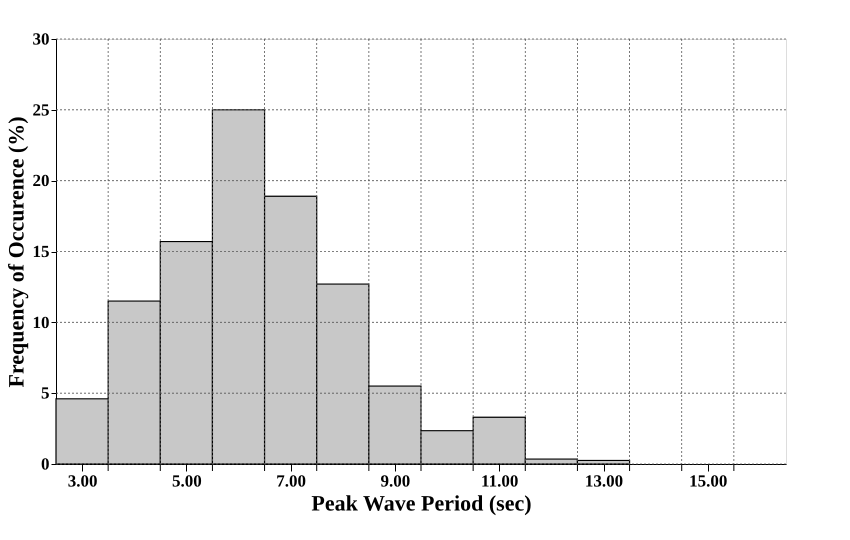 Image resolution: width=850 pixels, height=540 pixels. I want to click on x-axis-title: Peak Wave Period (sec), so click(421, 503).